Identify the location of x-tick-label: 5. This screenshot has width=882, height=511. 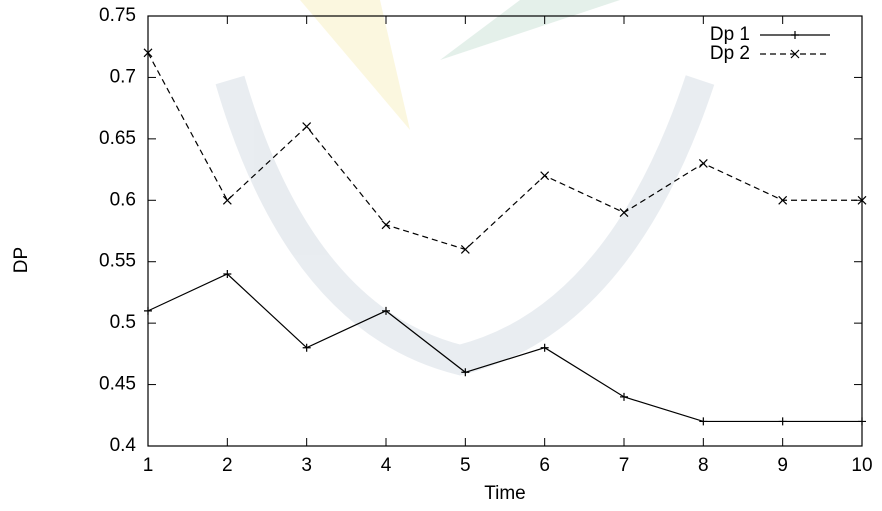
(465, 465).